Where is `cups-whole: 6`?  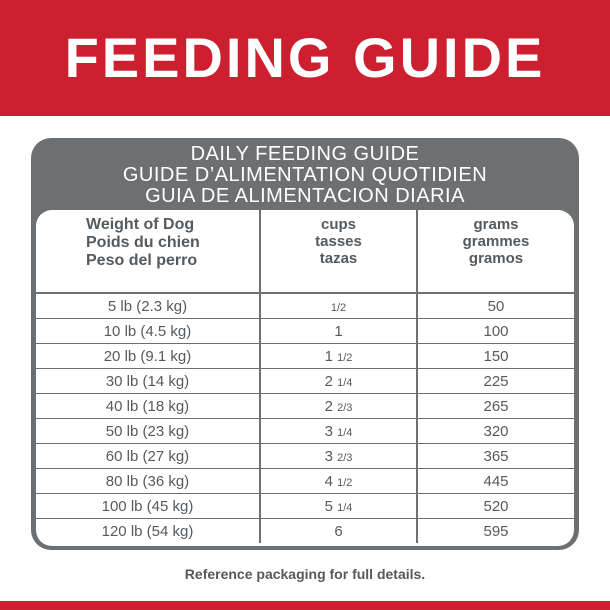 cups-whole: 6 is located at coordinates (338, 531).